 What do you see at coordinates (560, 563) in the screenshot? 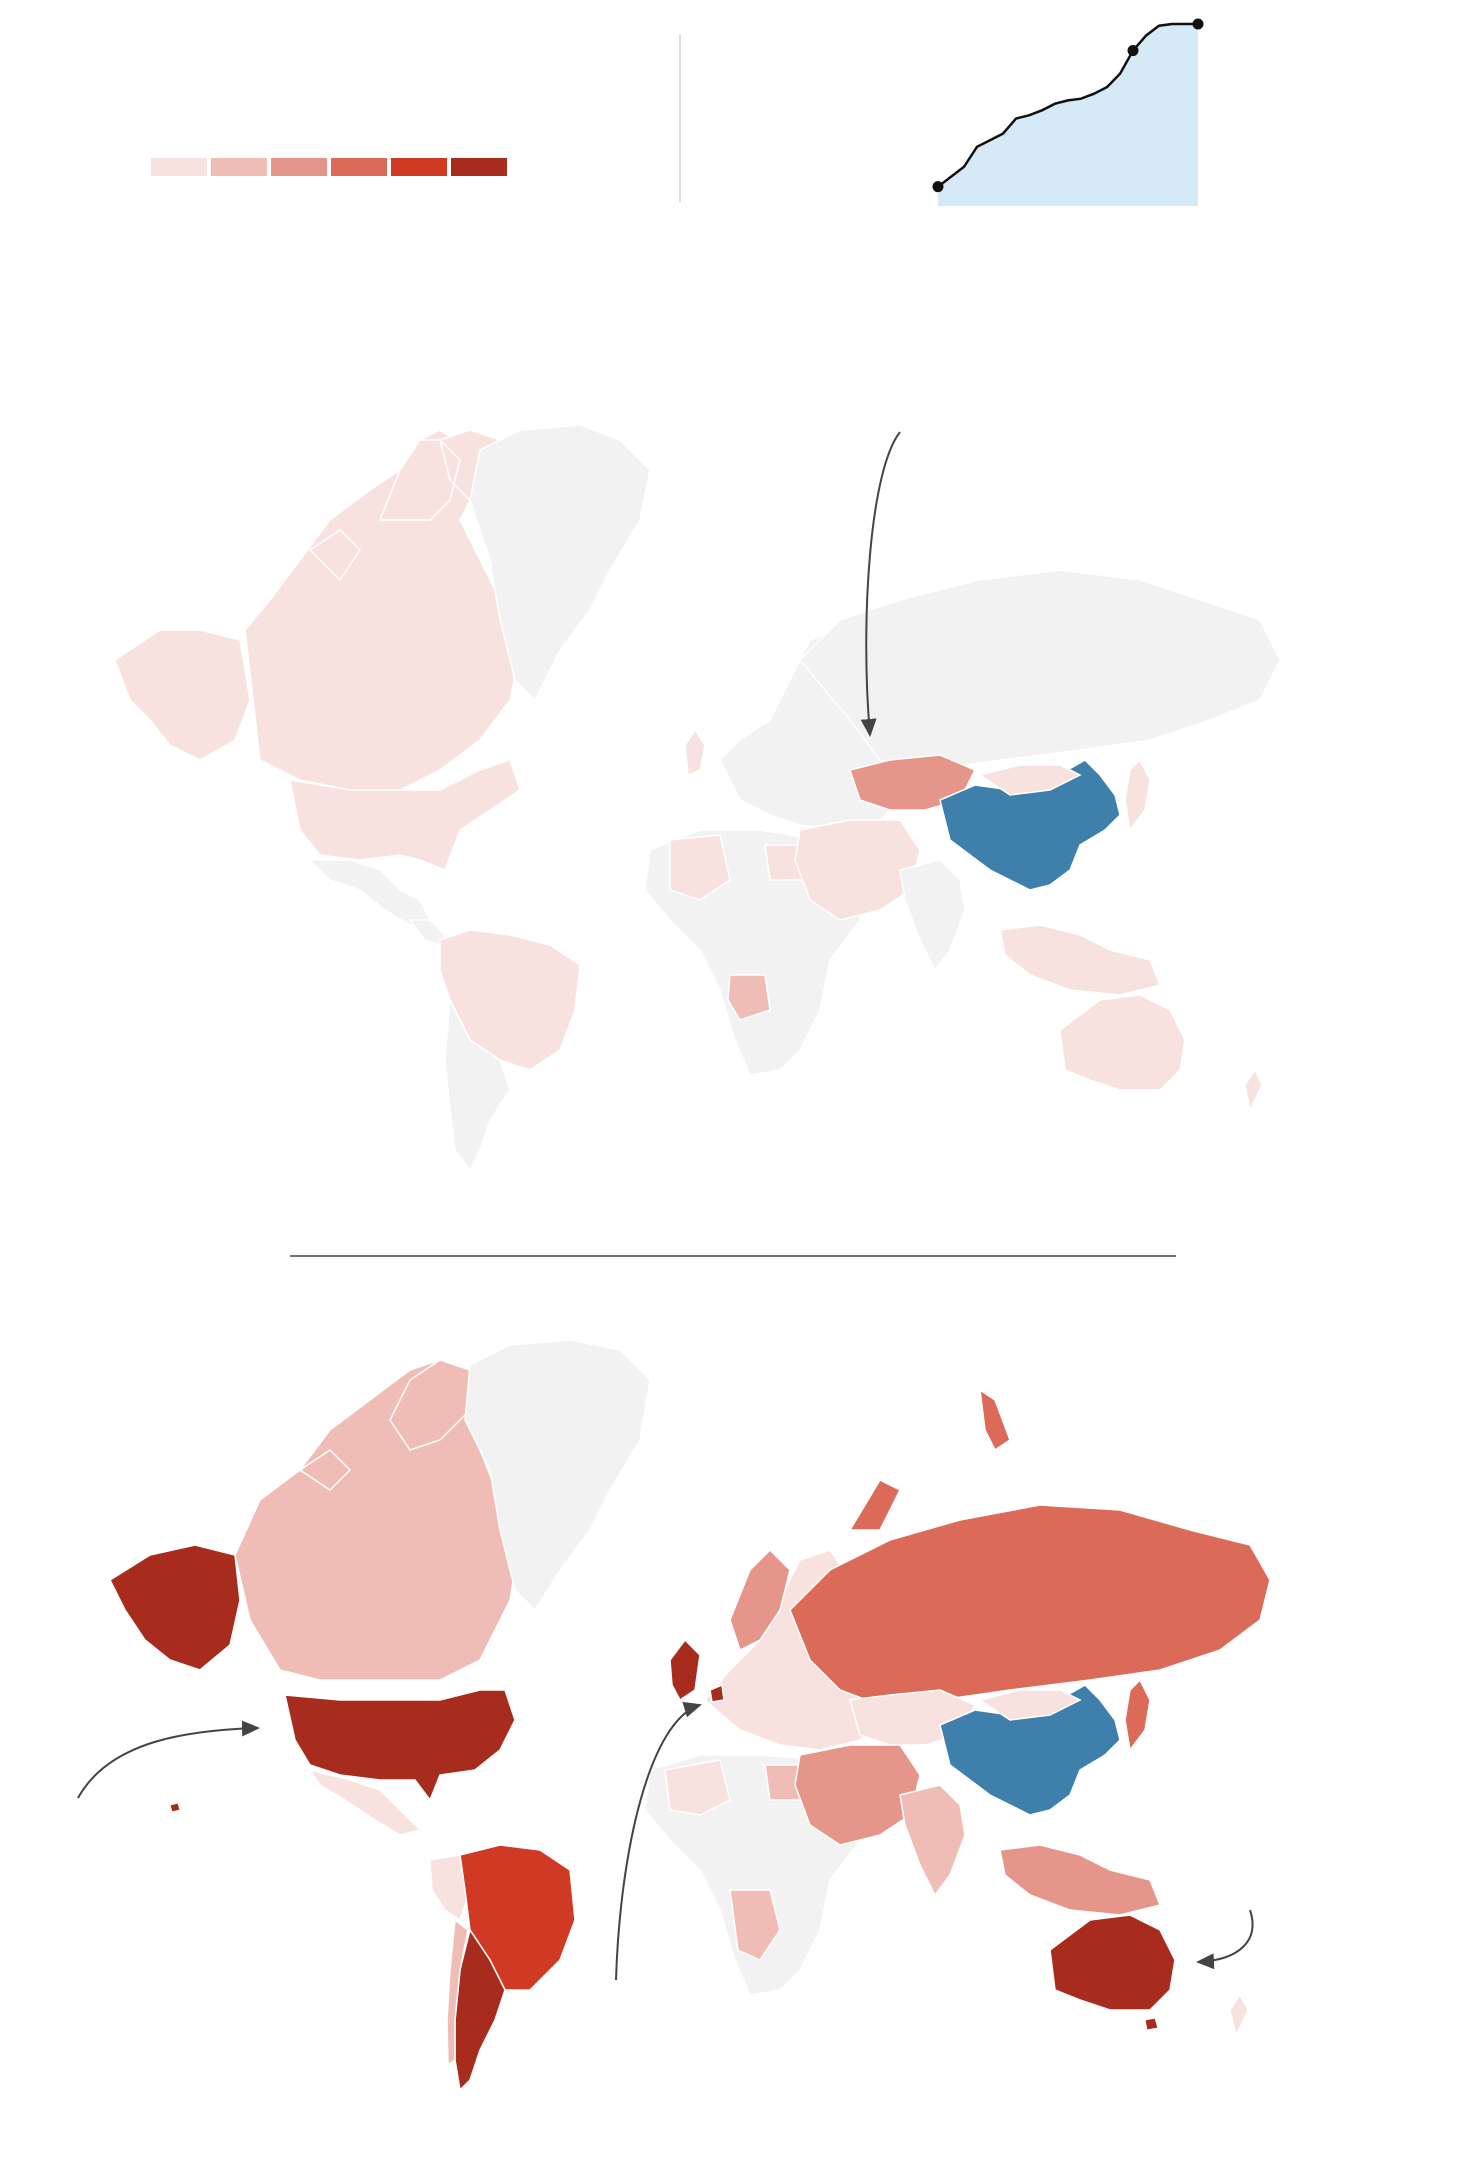
I see `map-top-greenland` at bounding box center [560, 563].